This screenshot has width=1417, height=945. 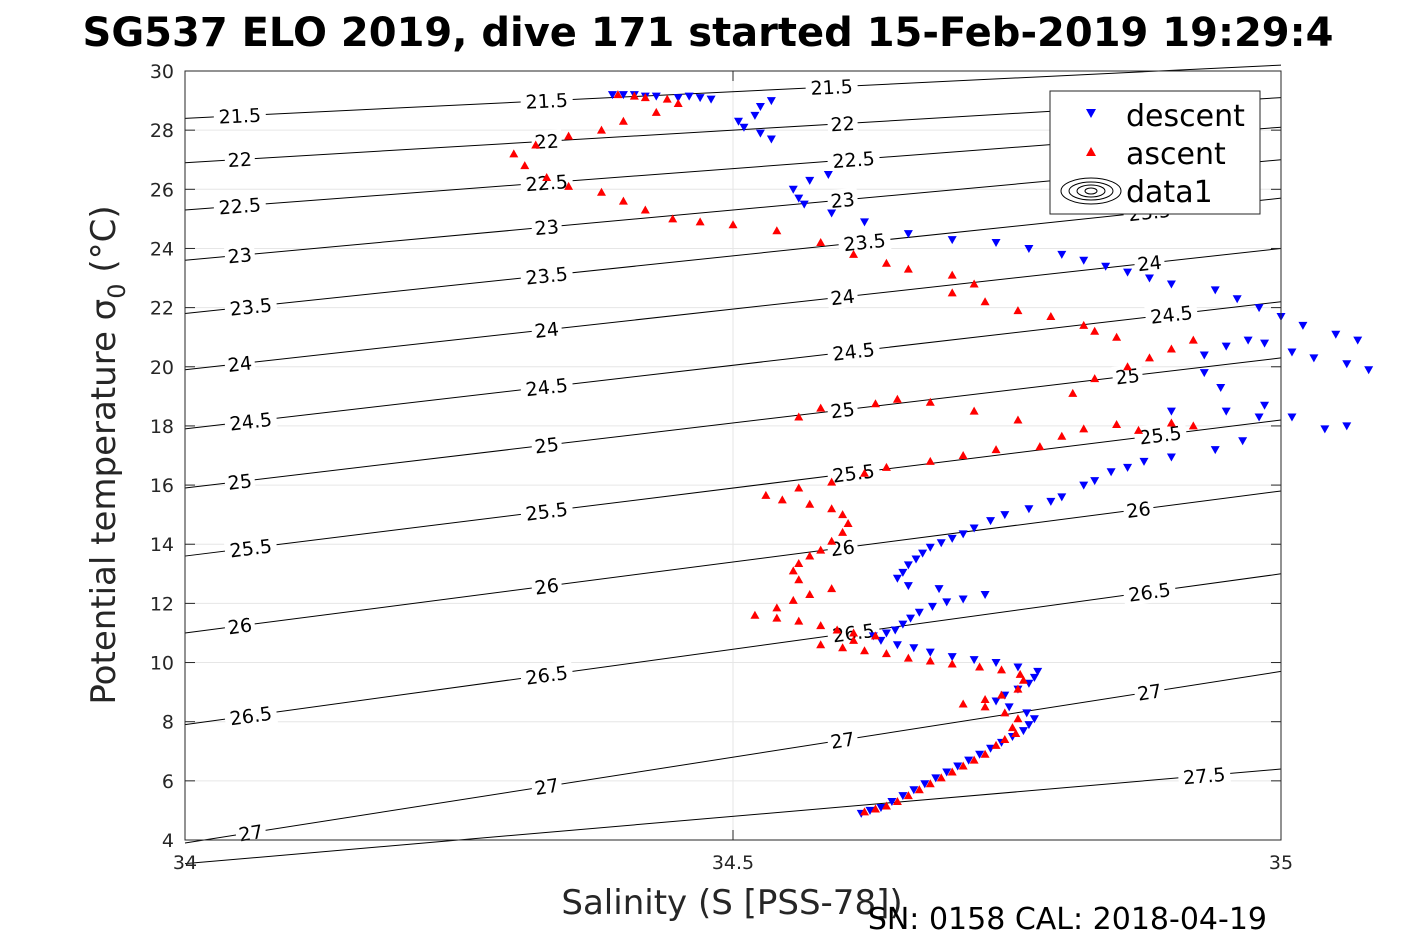 I want to click on contour-label-group: 23, so click(x=842, y=200).